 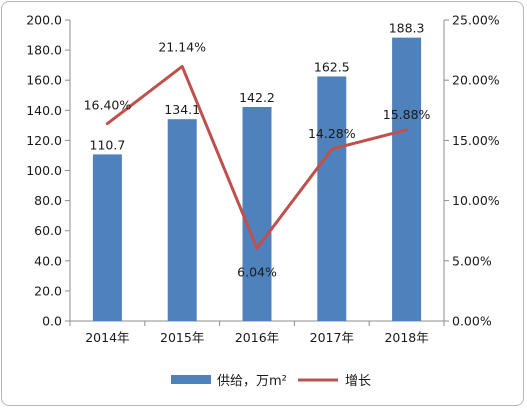 I want to click on line-value-label: 16.40%, so click(x=108, y=105).